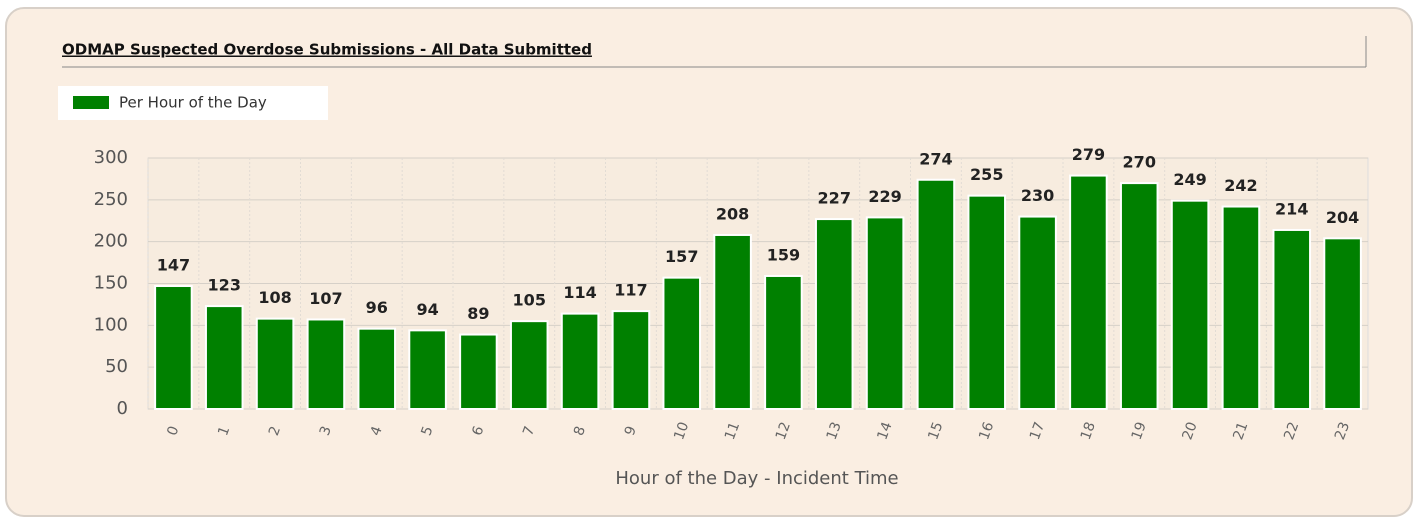  Describe the element at coordinates (1189, 179) in the screenshot. I see `data-label: 249` at that location.